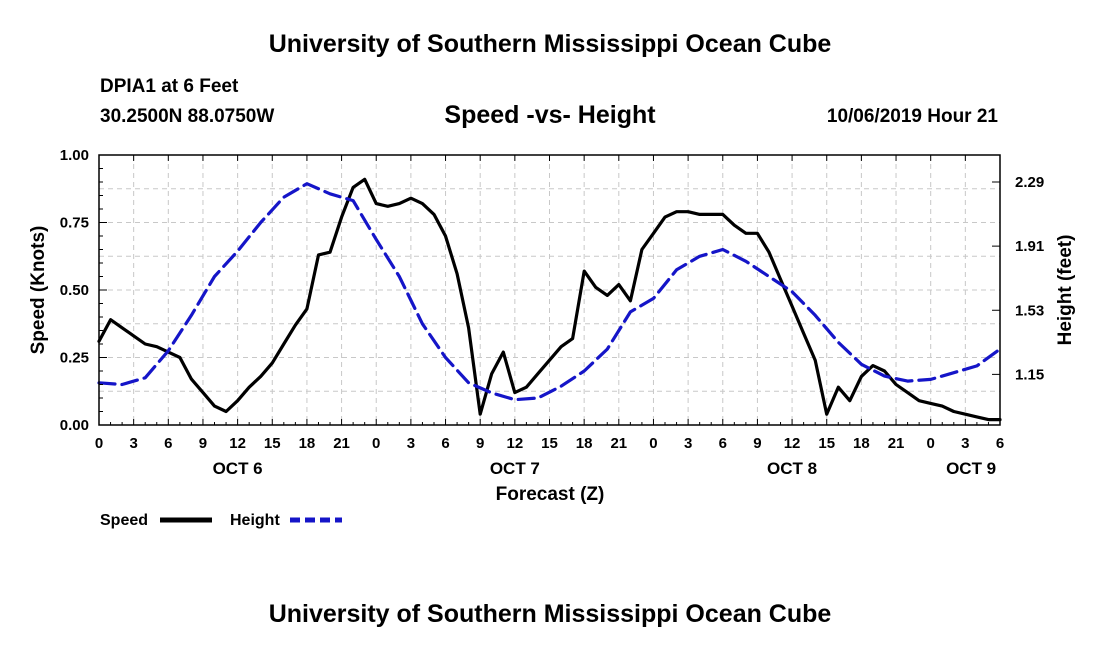 The width and height of the screenshot is (1100, 650). I want to click on y2-tick-label: 1.91, so click(1029, 246).